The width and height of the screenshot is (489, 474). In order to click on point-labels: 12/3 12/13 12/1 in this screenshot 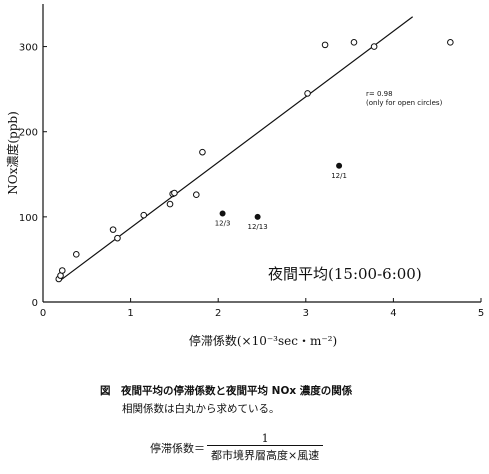, I will do `click(281, 201)`.